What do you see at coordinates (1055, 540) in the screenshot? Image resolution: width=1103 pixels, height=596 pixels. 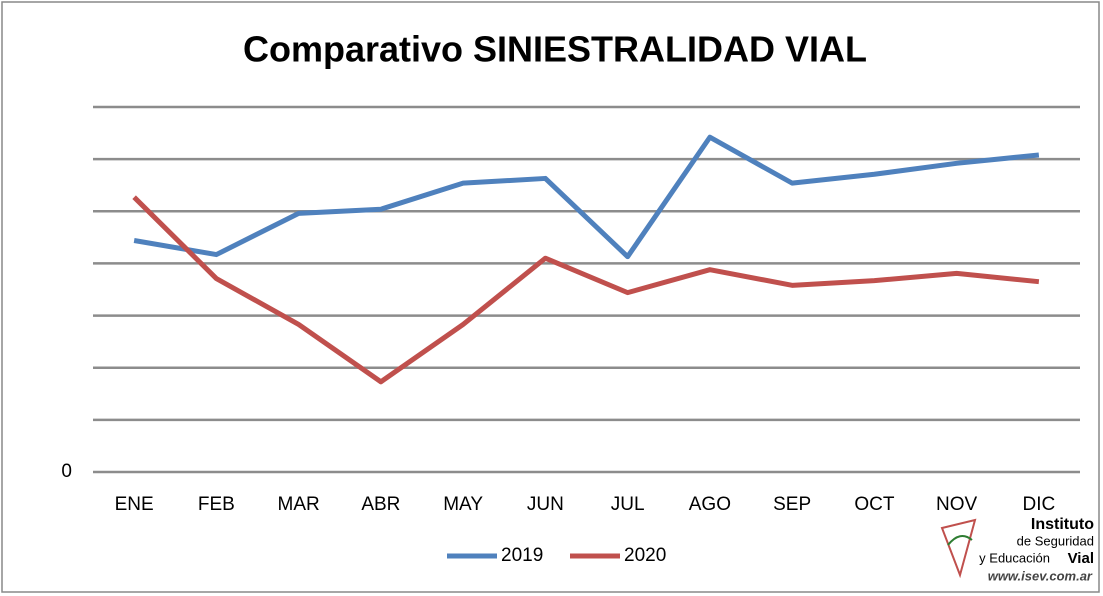 I see `logo-text: de Seguridad` at bounding box center [1055, 540].